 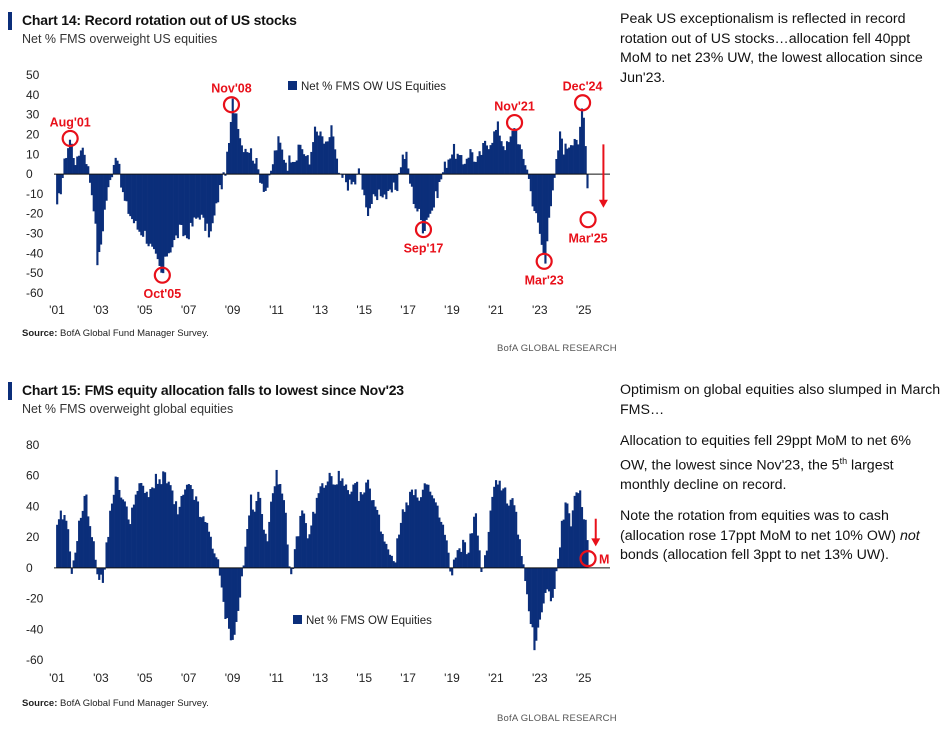 What do you see at coordinates (35, 273) in the screenshot?
I see `chart14-ytick-label: -50` at bounding box center [35, 273].